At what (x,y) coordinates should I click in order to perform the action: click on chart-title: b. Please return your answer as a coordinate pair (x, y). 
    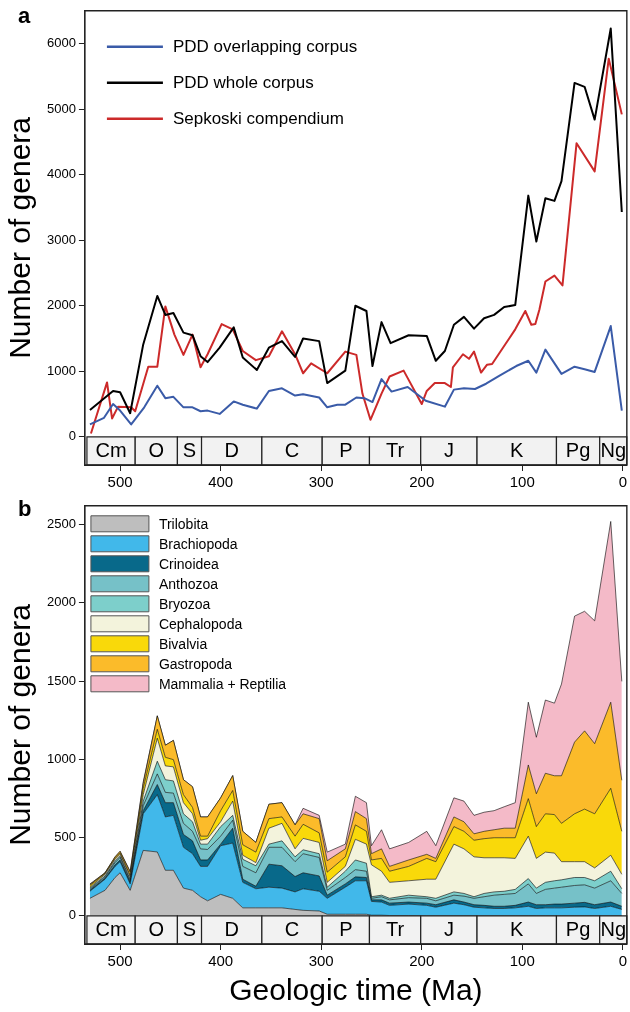
    Looking at the image, I should click on (25, 509).